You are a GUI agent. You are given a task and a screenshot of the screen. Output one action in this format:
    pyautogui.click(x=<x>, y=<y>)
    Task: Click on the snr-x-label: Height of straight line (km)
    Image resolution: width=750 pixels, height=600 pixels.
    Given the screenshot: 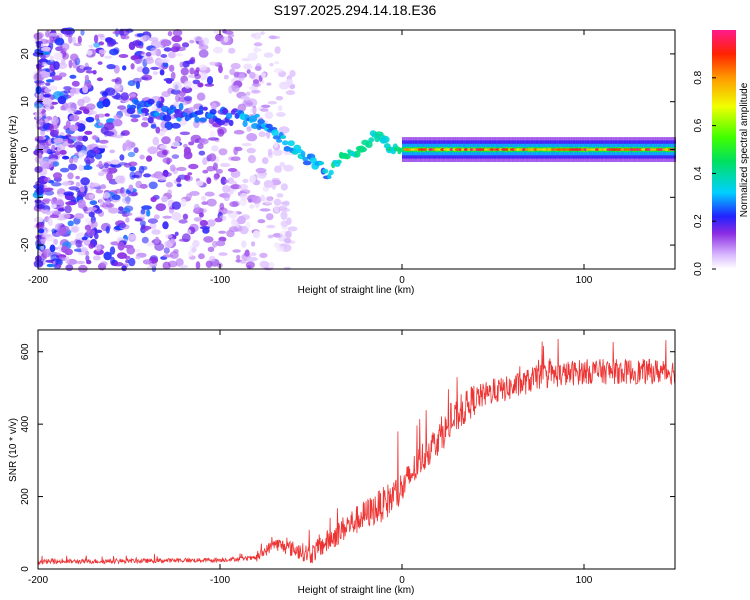 What is the action you would take?
    pyautogui.click(x=356, y=590)
    